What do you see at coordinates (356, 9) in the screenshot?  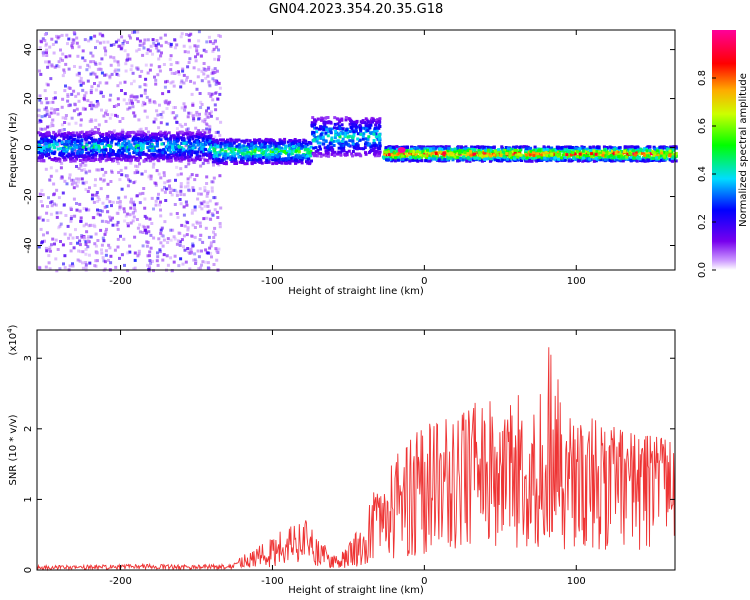 I see `figure-title: GN04.2023.354.20.35.G18` at bounding box center [356, 9].